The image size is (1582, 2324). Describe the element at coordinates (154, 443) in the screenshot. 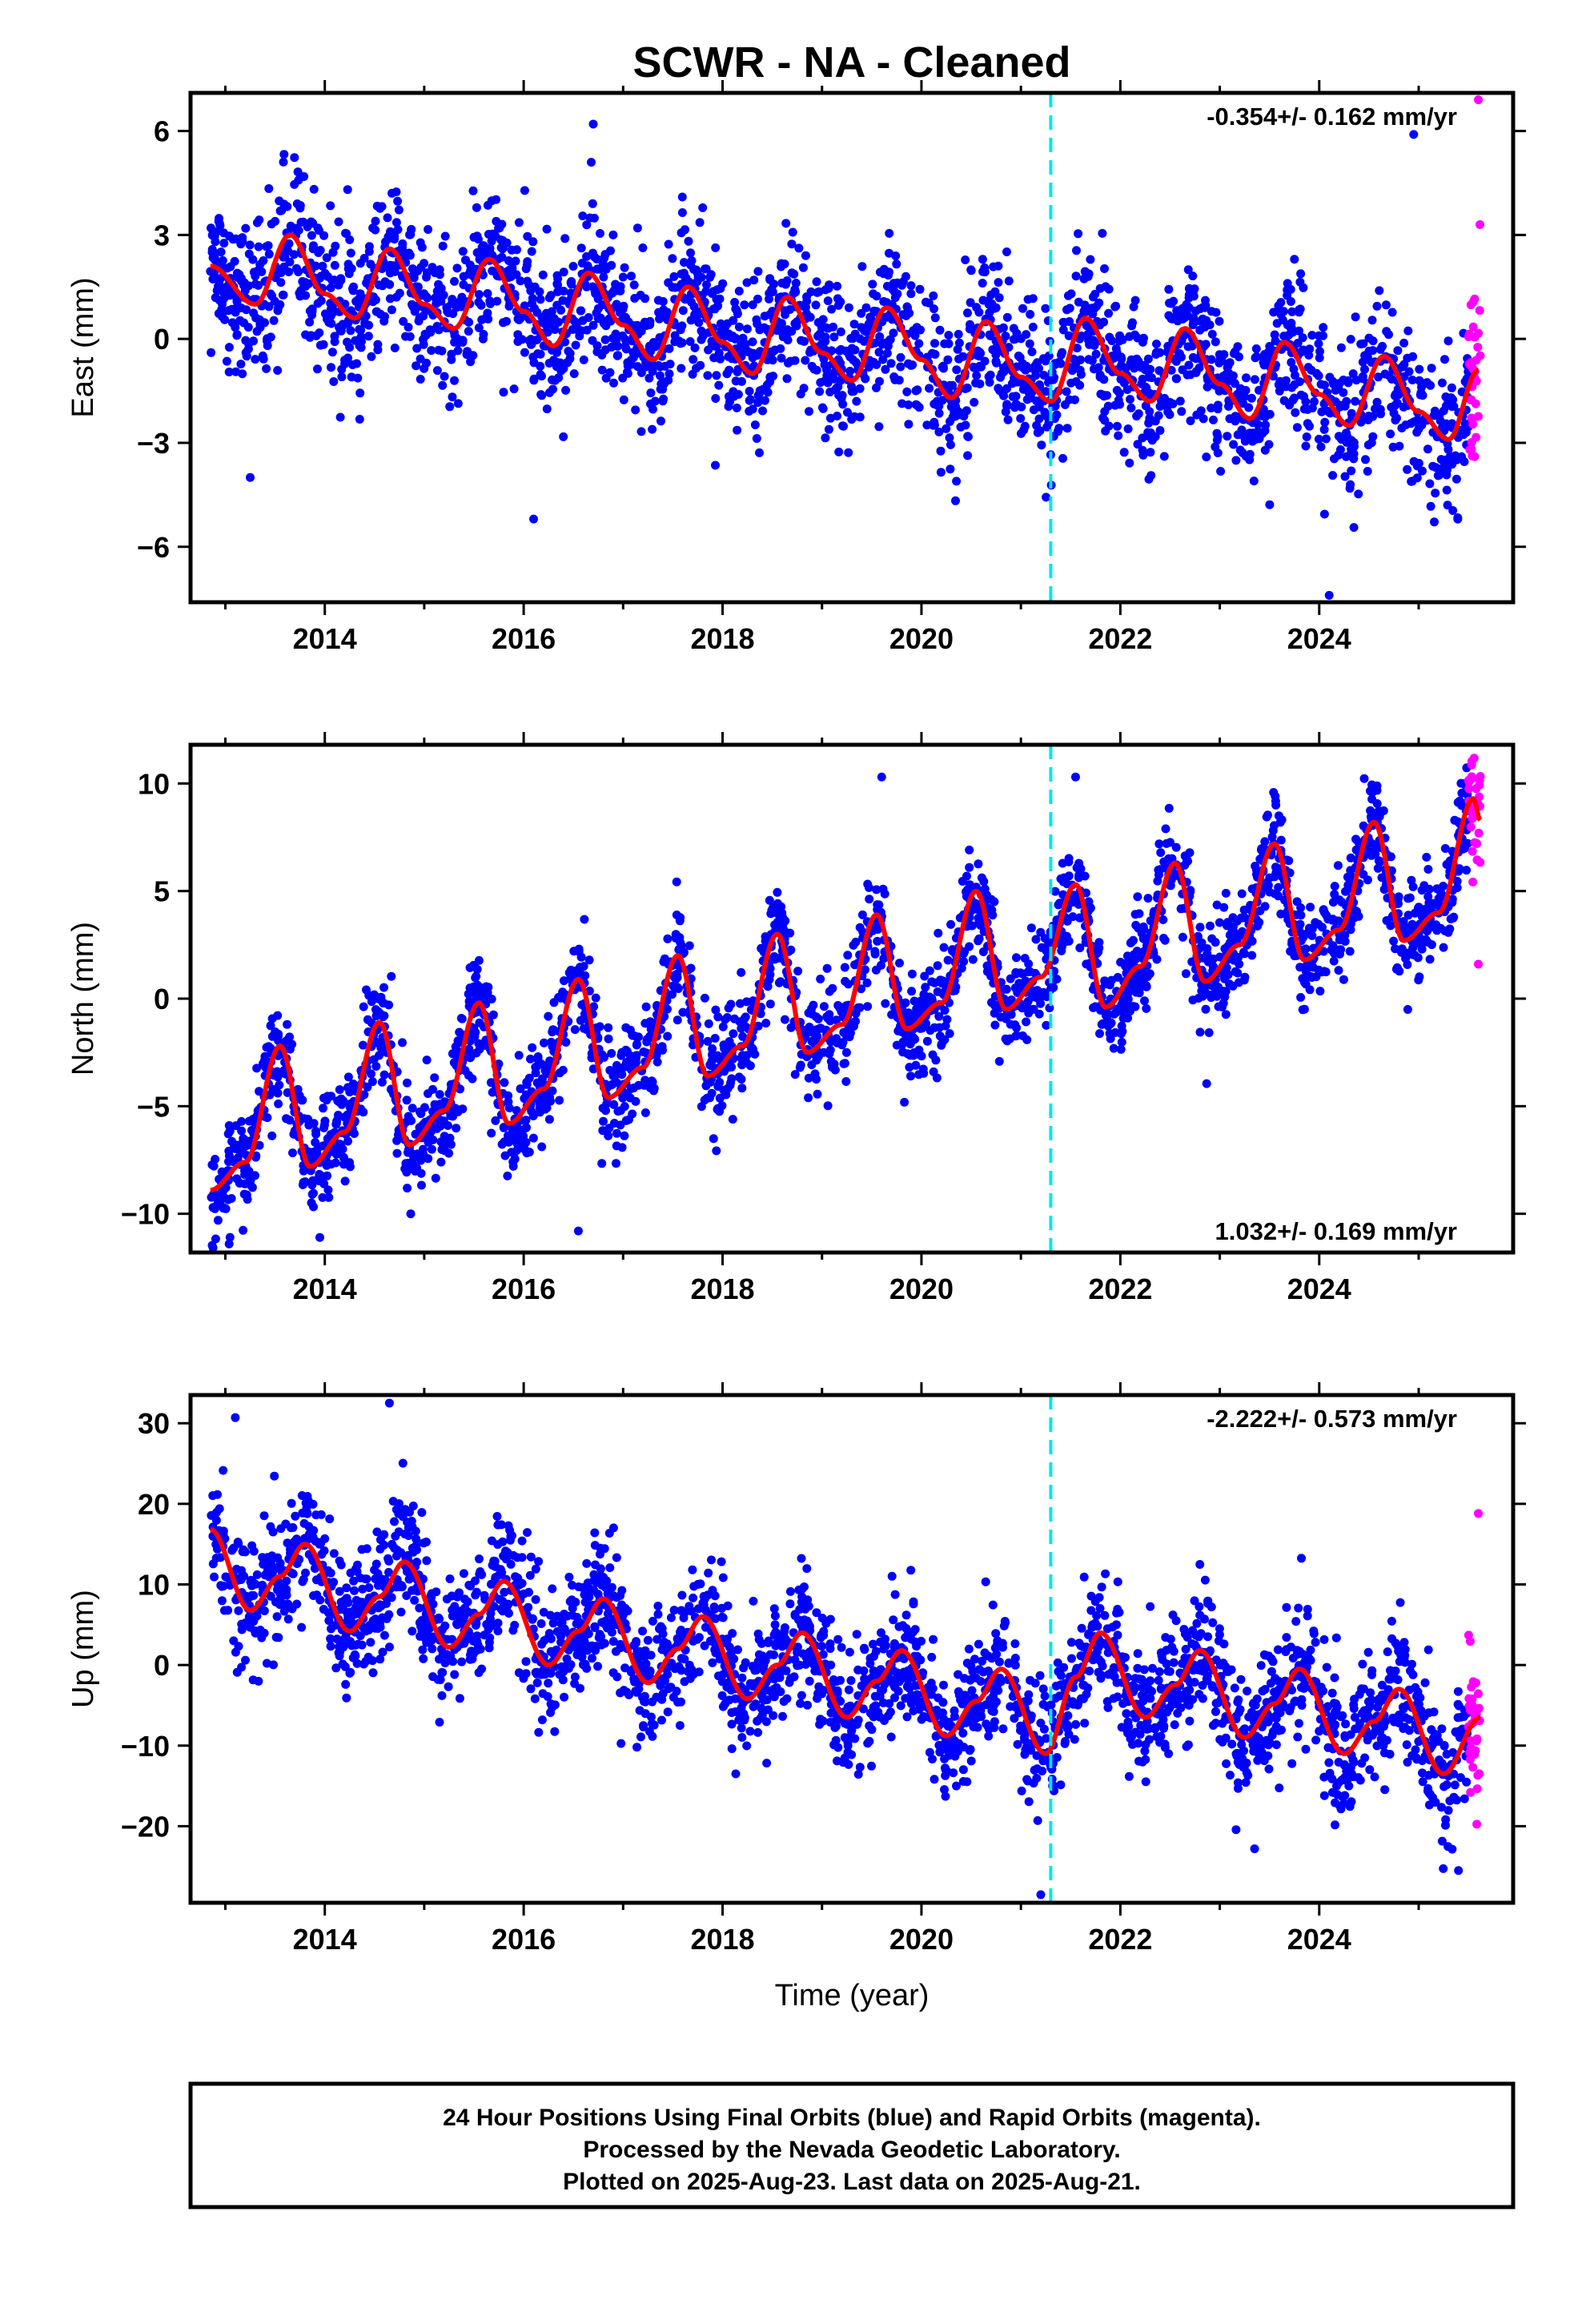

I see `y-tick-label: −3` at that location.